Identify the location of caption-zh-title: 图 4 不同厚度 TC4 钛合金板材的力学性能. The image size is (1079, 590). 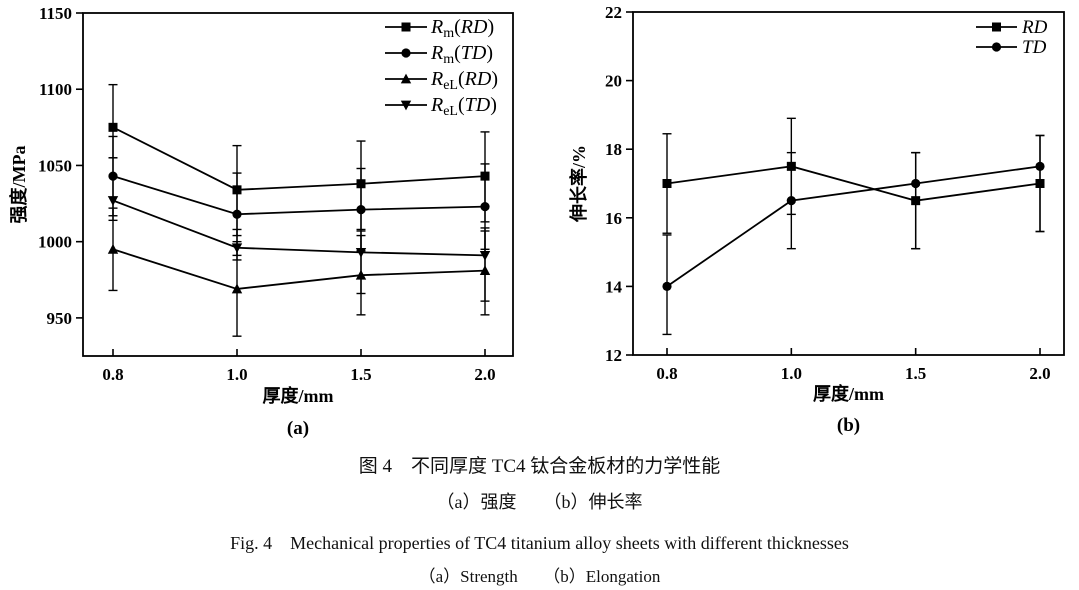
(539, 466).